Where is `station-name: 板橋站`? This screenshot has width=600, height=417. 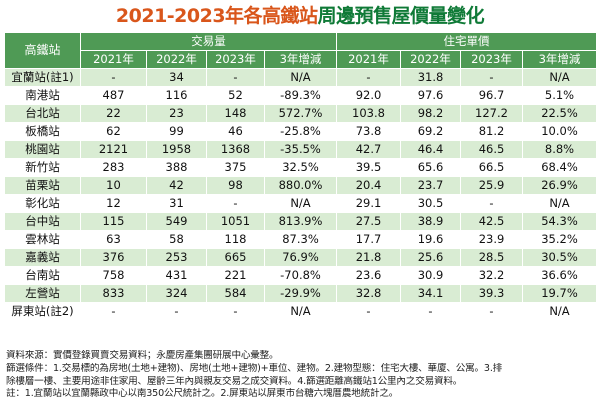
station-name: 板橋站 is located at coordinates (42, 131).